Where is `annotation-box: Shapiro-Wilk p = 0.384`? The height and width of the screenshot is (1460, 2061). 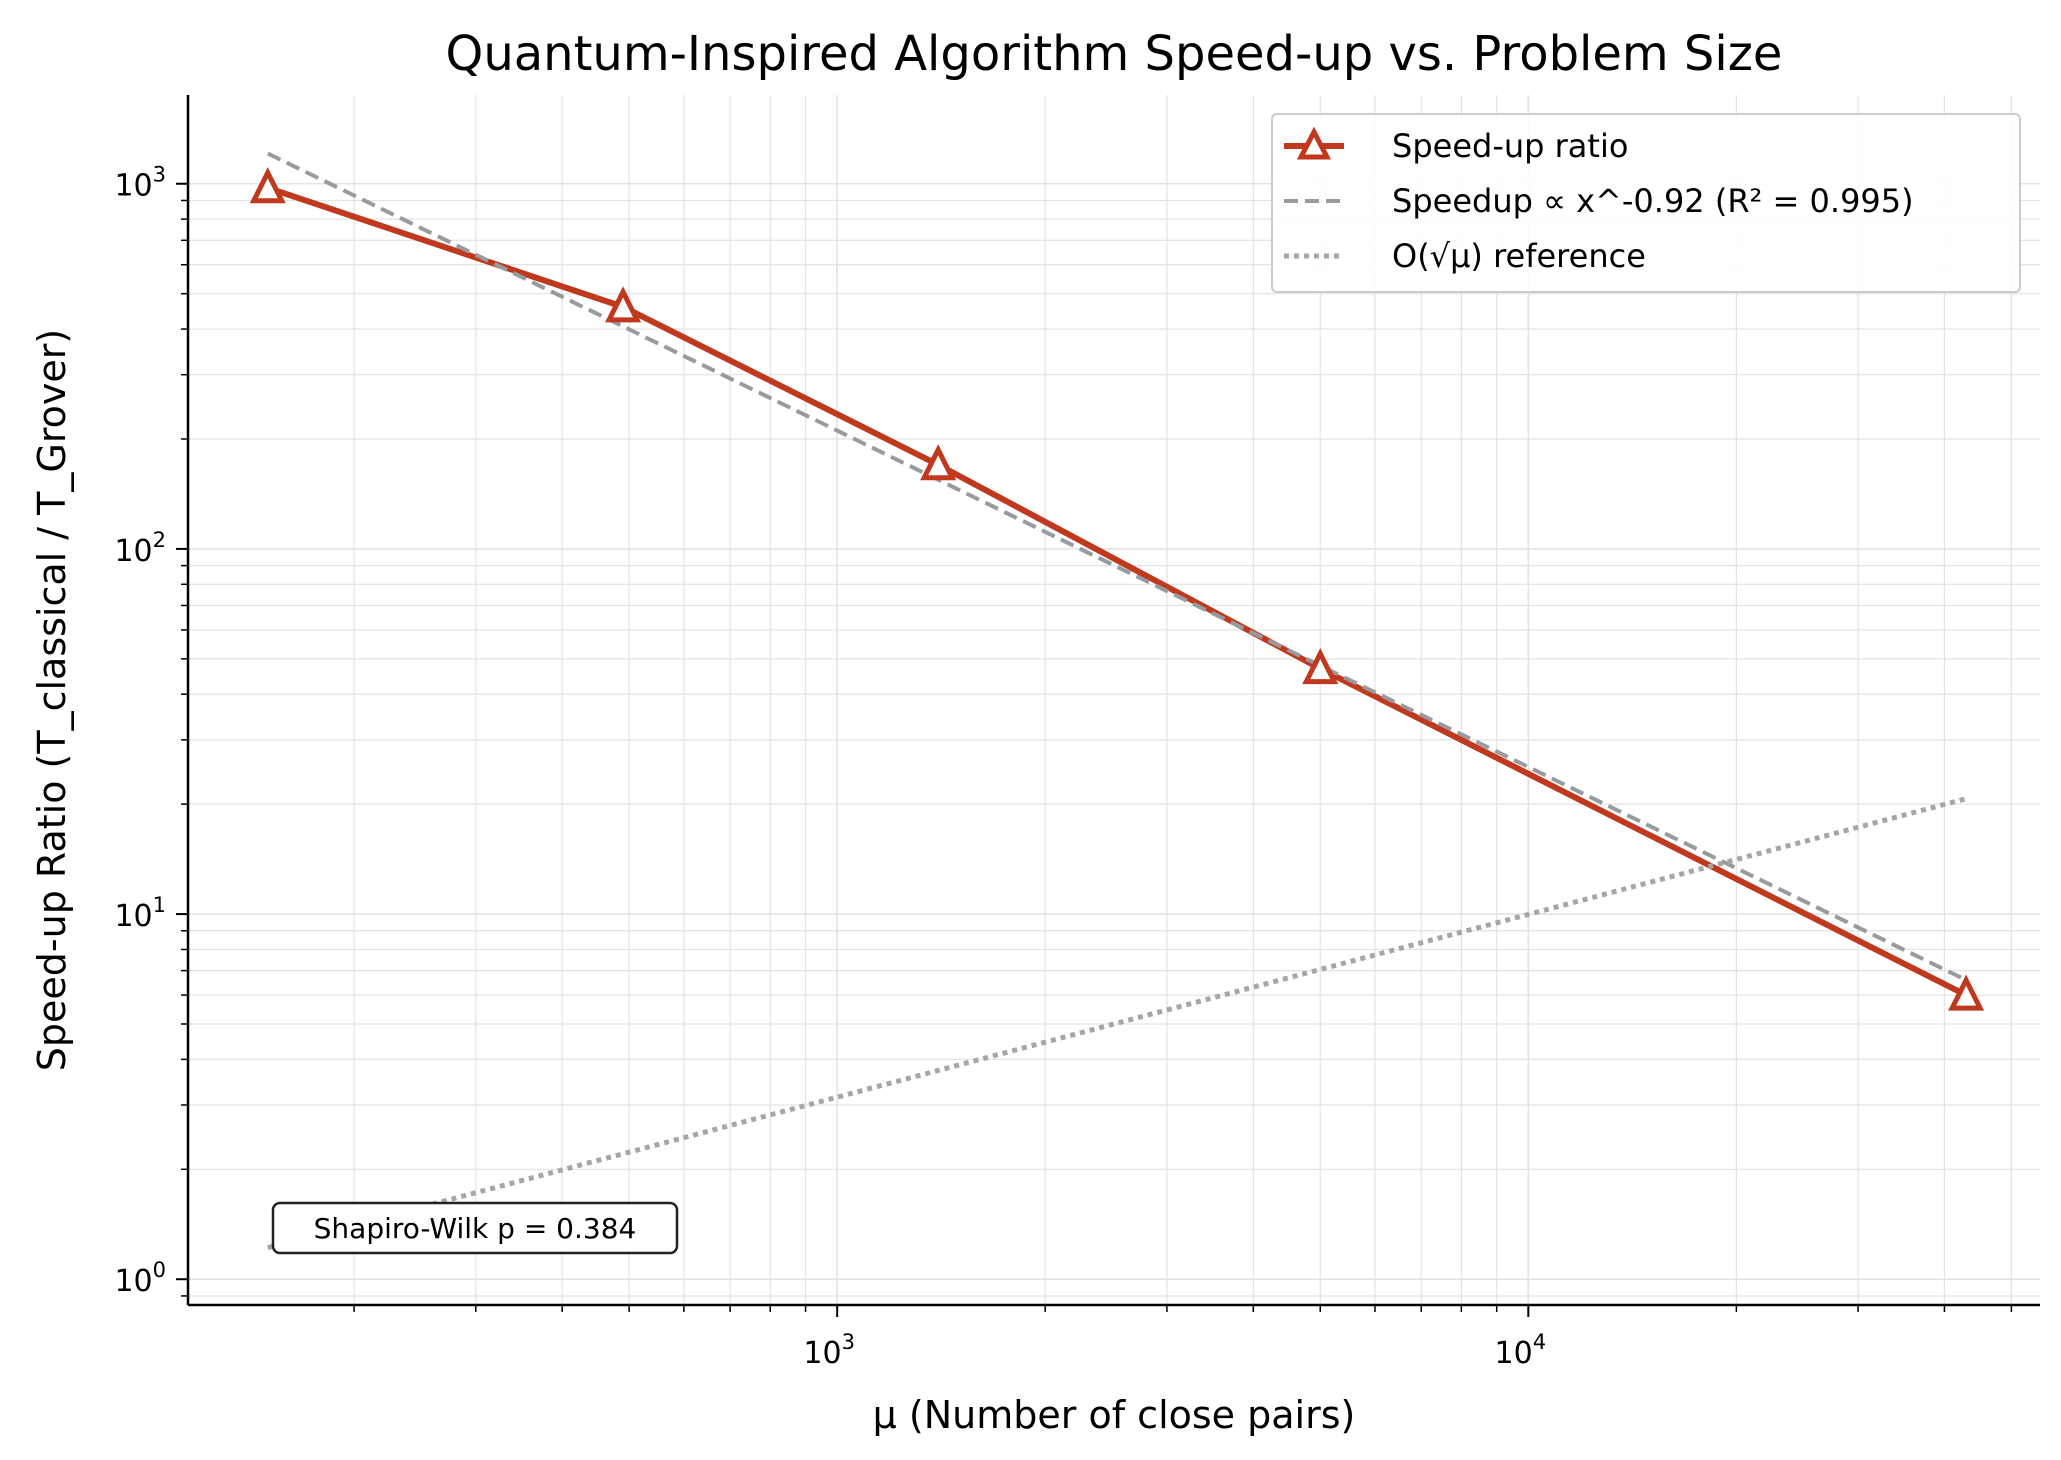
annotation-box: Shapiro-Wilk p = 0.384 is located at coordinates (475, 1228).